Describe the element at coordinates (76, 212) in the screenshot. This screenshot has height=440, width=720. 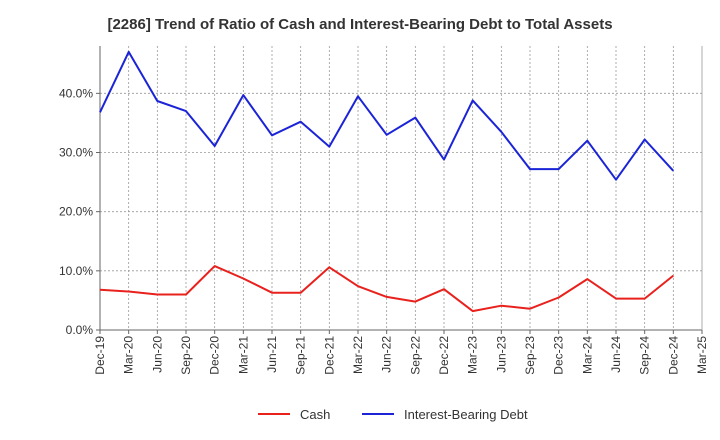
I see `y-tick-label: 20.0%` at that location.